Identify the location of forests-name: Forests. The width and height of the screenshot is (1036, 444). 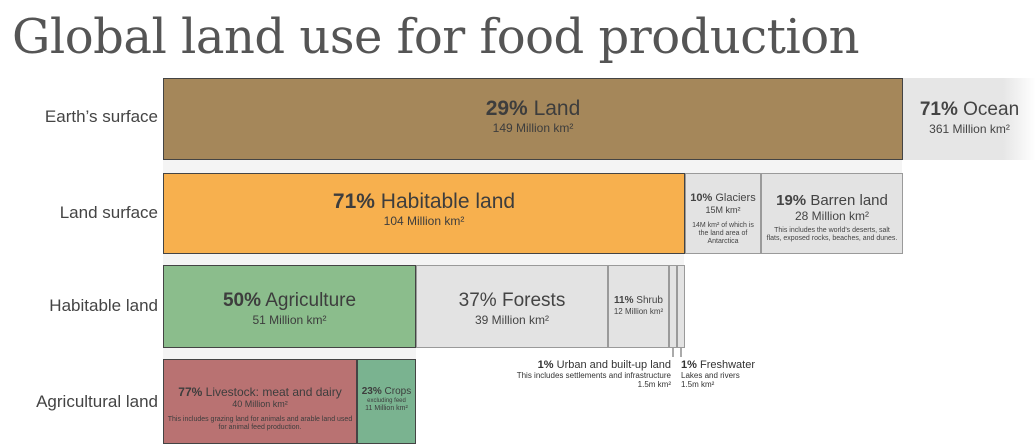
(533, 300).